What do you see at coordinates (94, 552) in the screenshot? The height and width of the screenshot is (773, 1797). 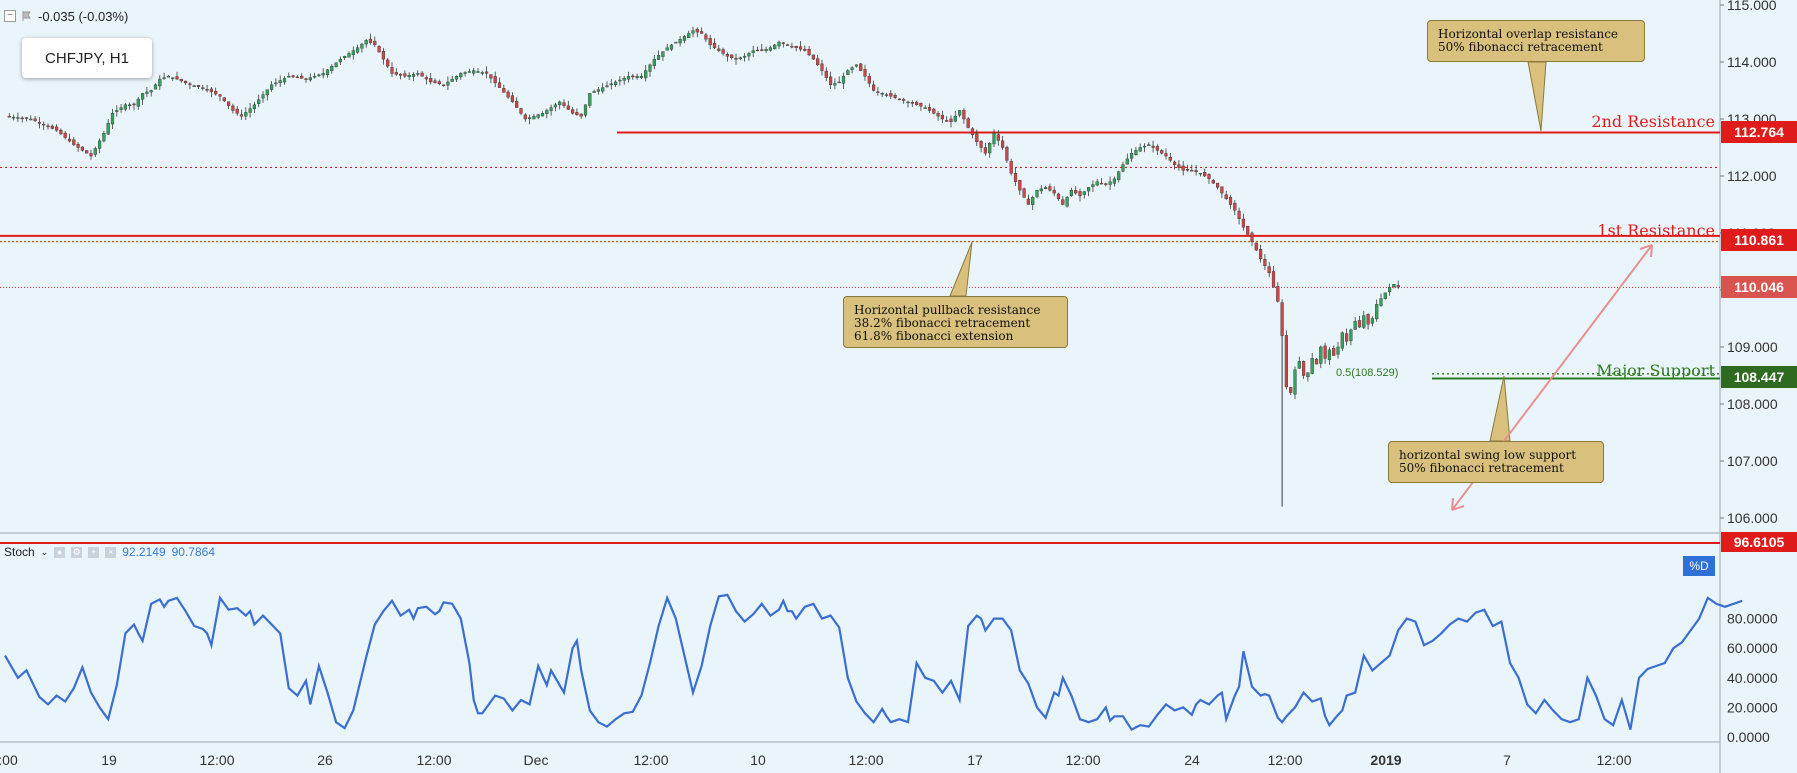 I see `plus-icon: +` at bounding box center [94, 552].